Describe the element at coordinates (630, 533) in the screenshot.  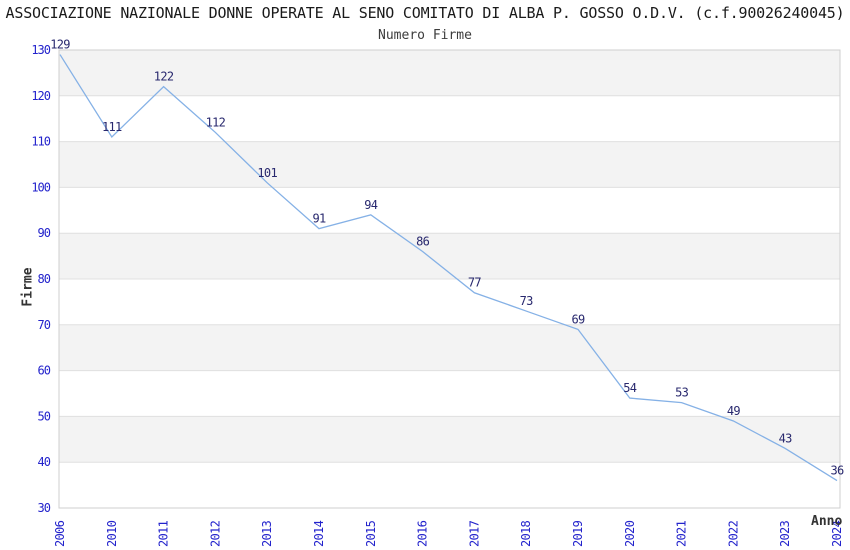
I see `x-tick-label: 2020` at that location.